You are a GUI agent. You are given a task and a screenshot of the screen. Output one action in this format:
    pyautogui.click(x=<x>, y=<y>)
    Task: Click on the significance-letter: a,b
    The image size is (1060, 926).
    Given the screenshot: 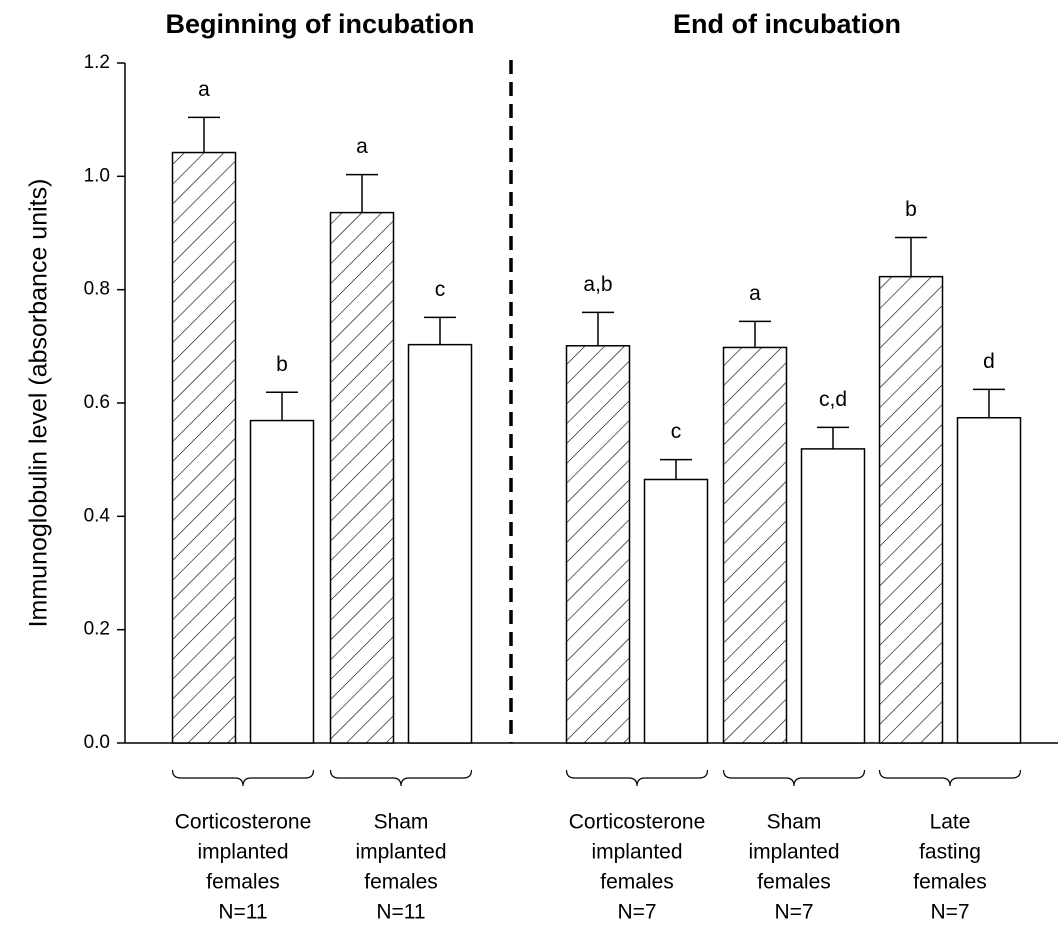 What is the action you would take?
    pyautogui.click(x=597, y=284)
    